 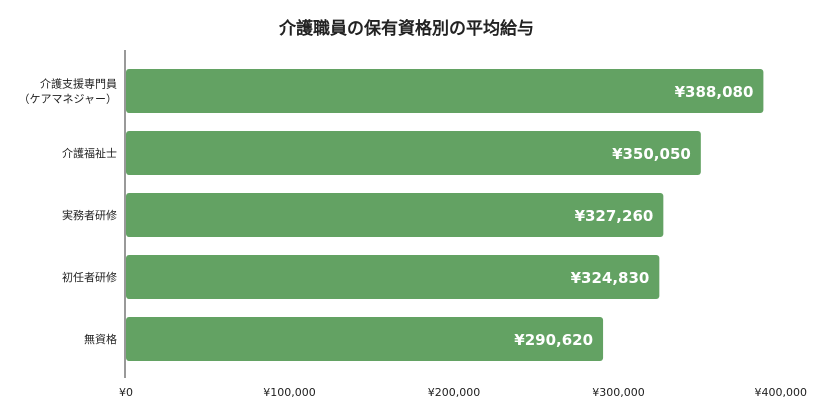 I want to click on category-label-1: 介護福祉士, so click(x=89, y=153).